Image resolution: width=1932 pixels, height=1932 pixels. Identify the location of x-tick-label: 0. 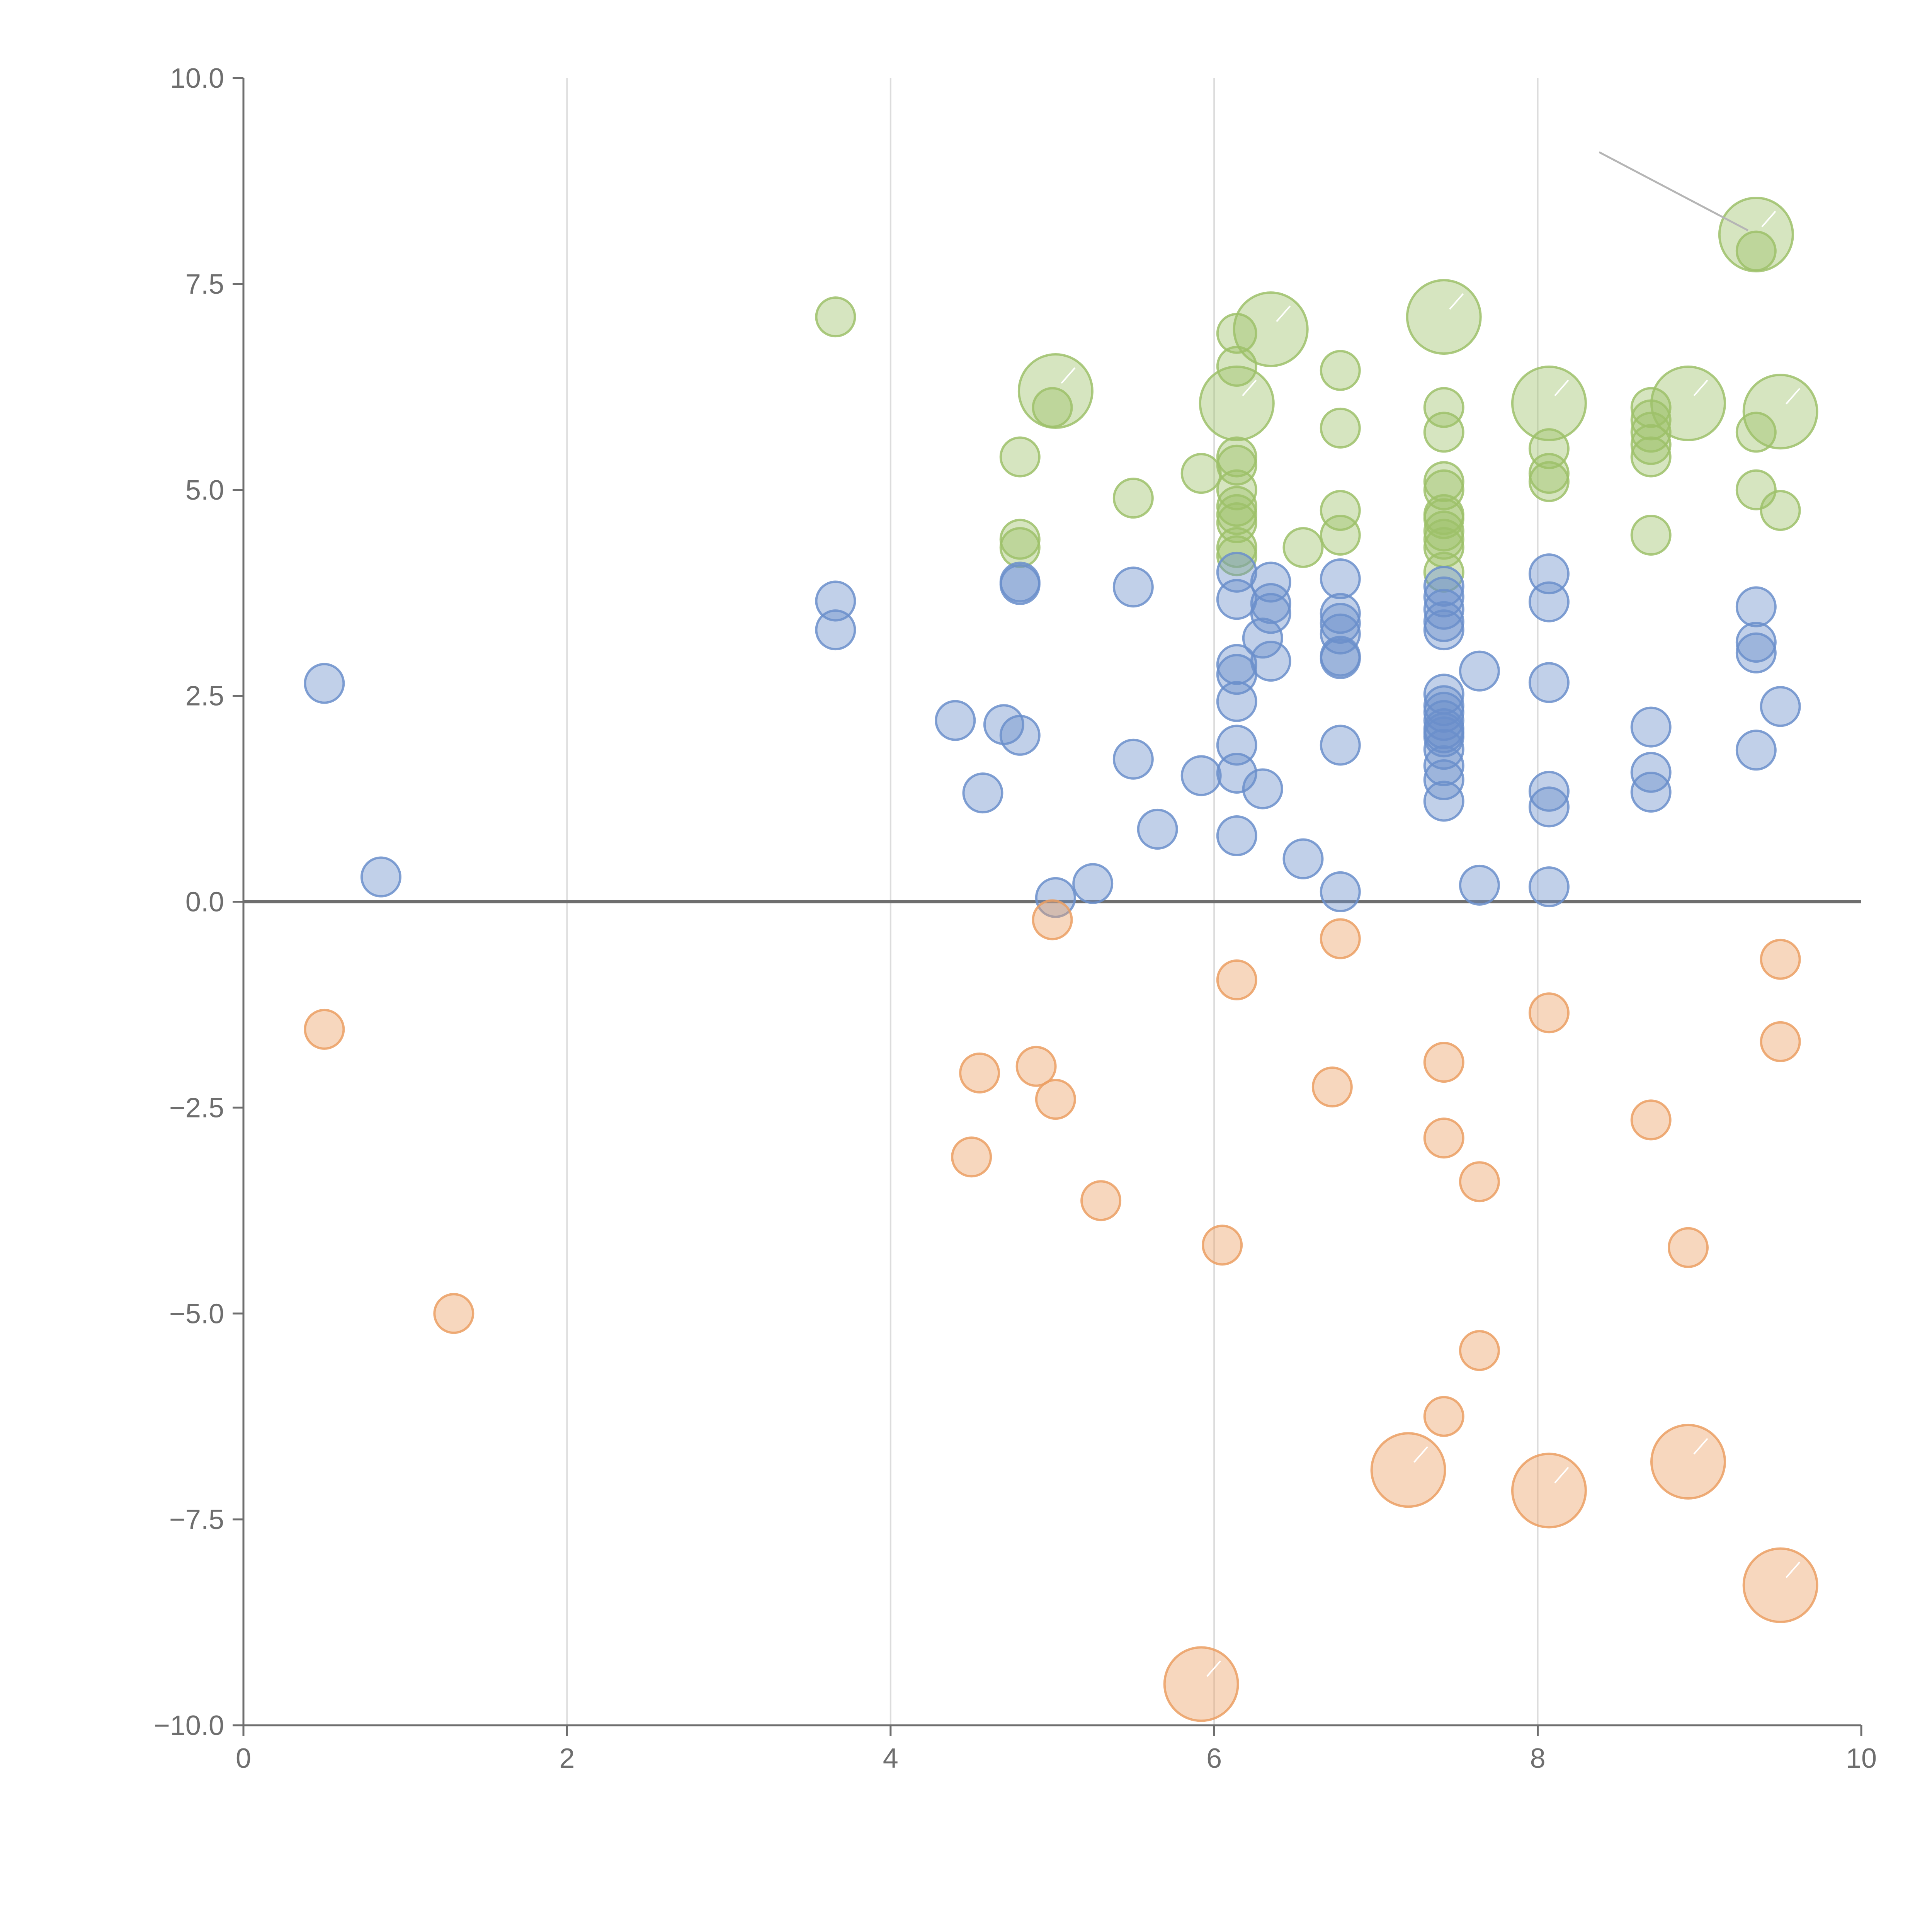
(244, 1758).